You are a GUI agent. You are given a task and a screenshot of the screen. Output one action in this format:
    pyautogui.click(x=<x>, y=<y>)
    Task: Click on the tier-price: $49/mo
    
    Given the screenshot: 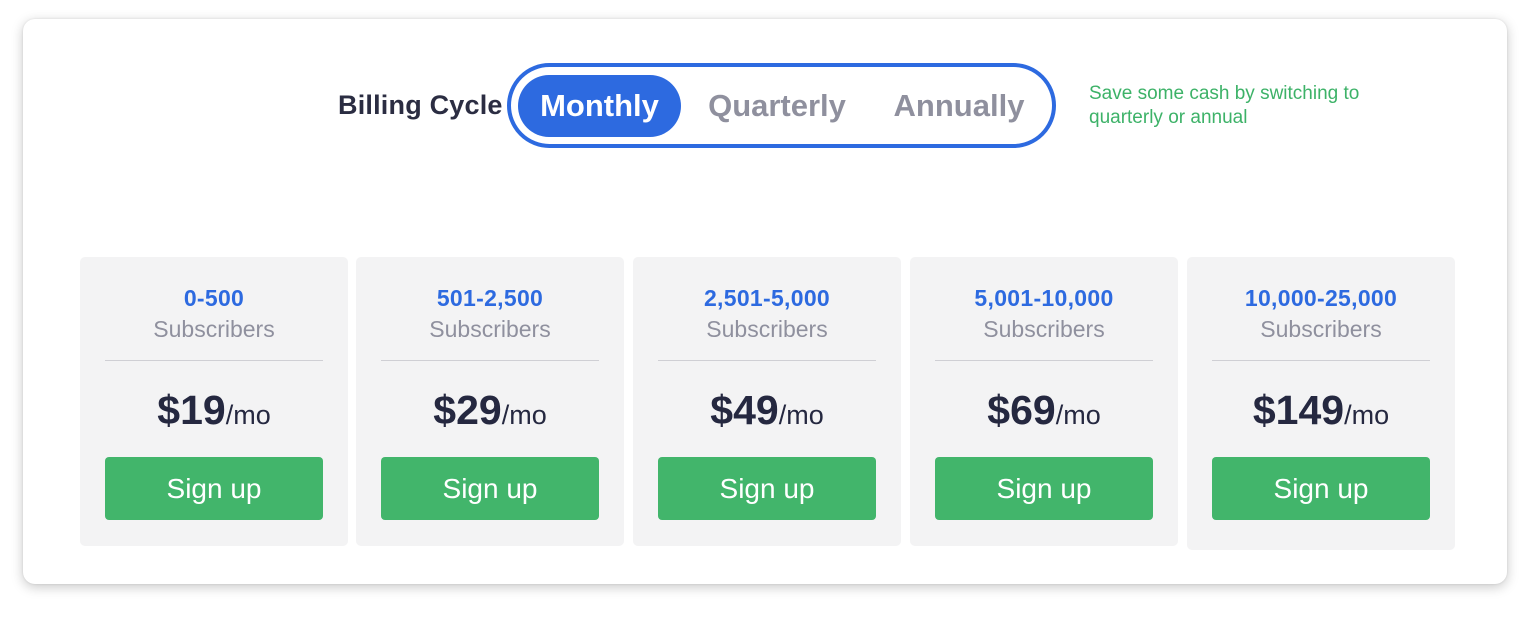 What is the action you would take?
    pyautogui.click(x=767, y=410)
    